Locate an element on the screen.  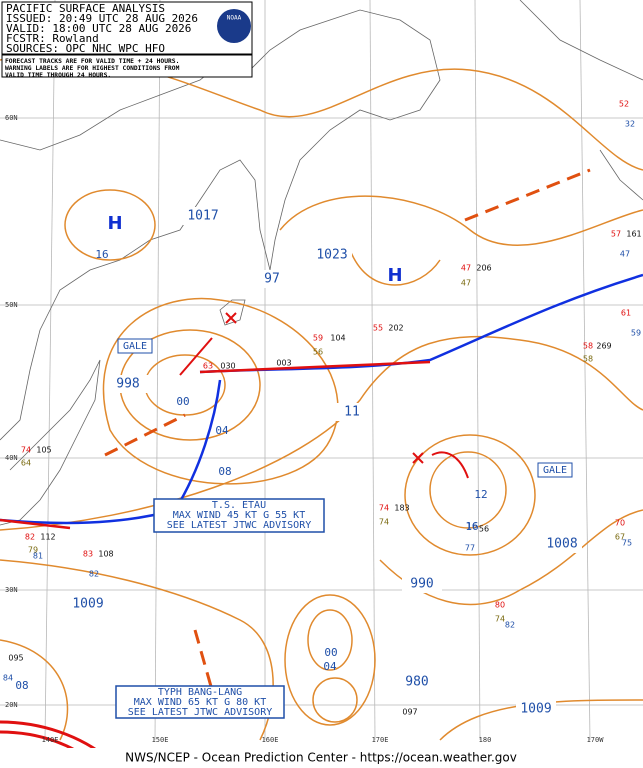
isobar-label: 16 is located at coordinates (101, 254).